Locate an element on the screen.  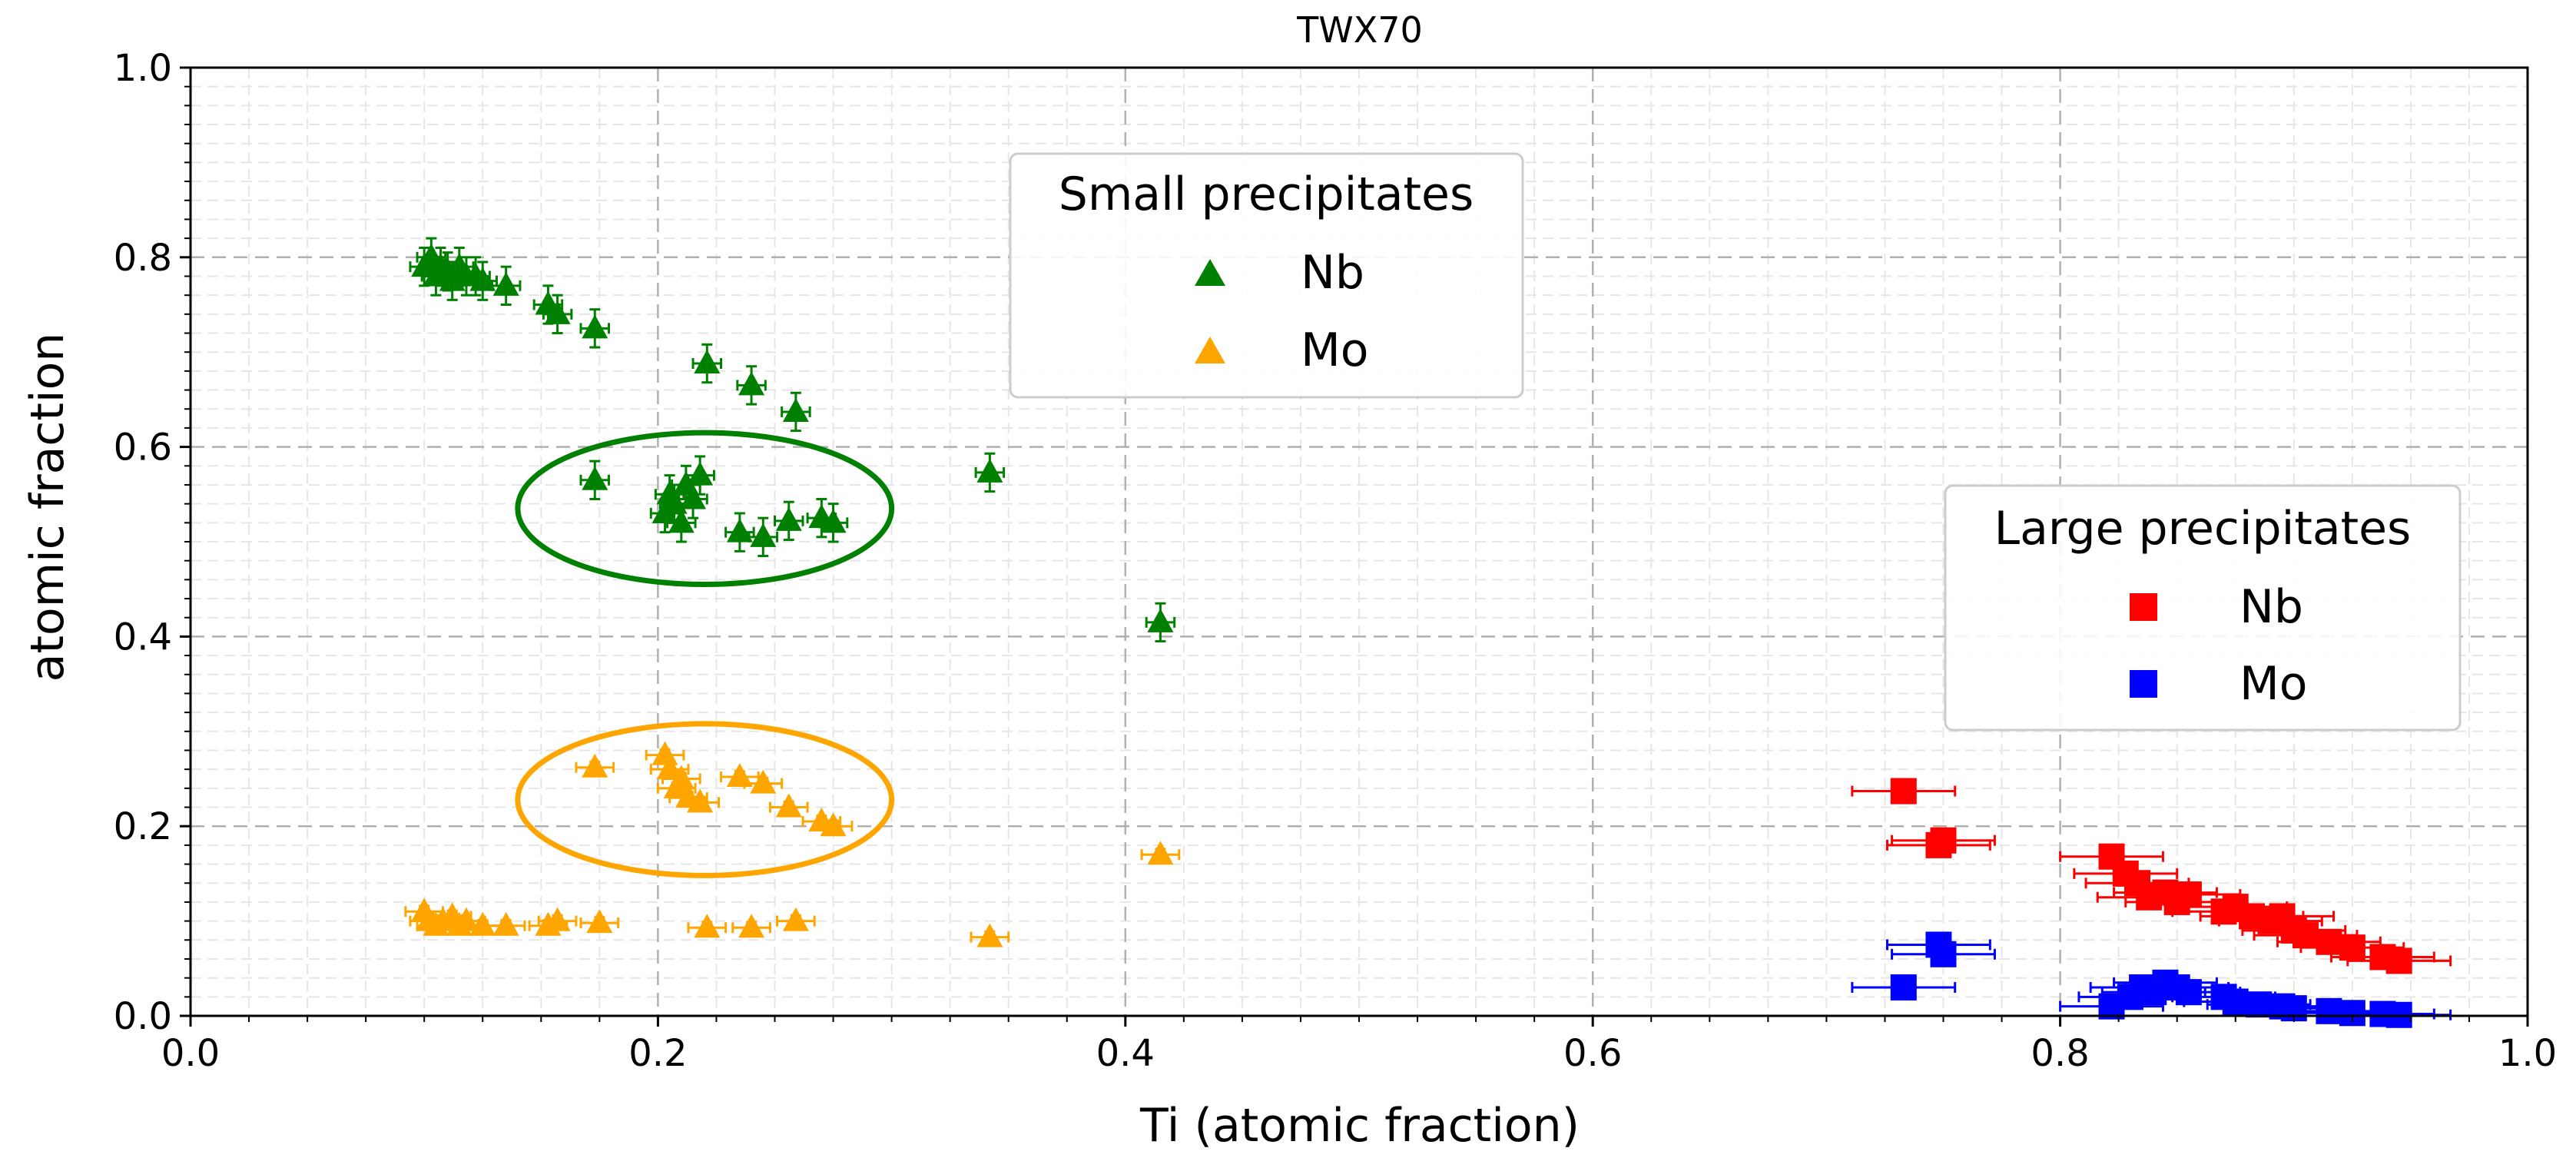
x-axis-label: Ti (atomic fraction) is located at coordinates (1359, 1126).